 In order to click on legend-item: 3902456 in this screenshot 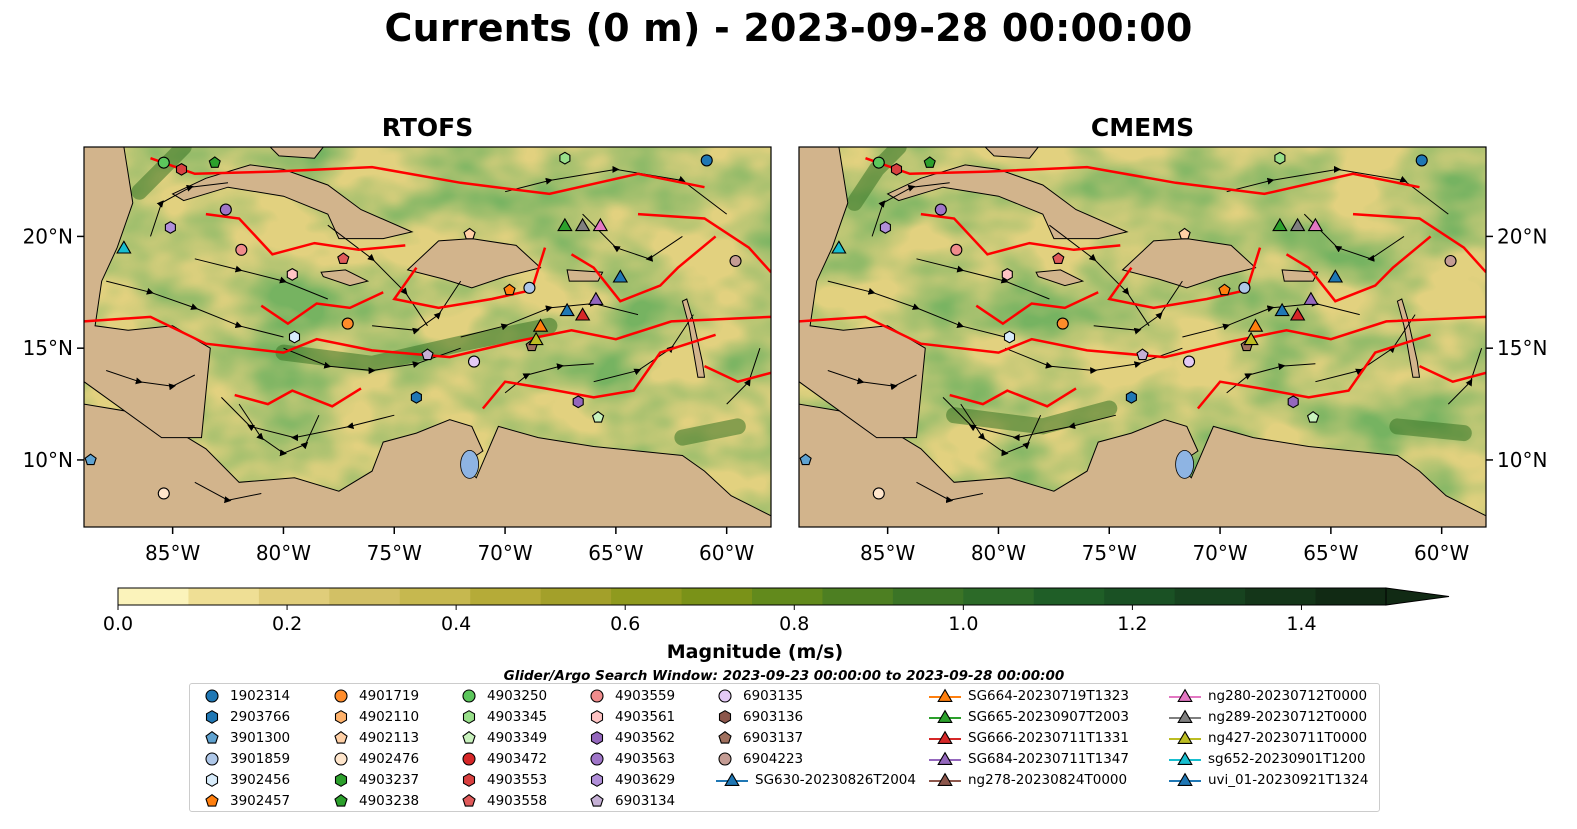, I will do `click(246, 780)`.